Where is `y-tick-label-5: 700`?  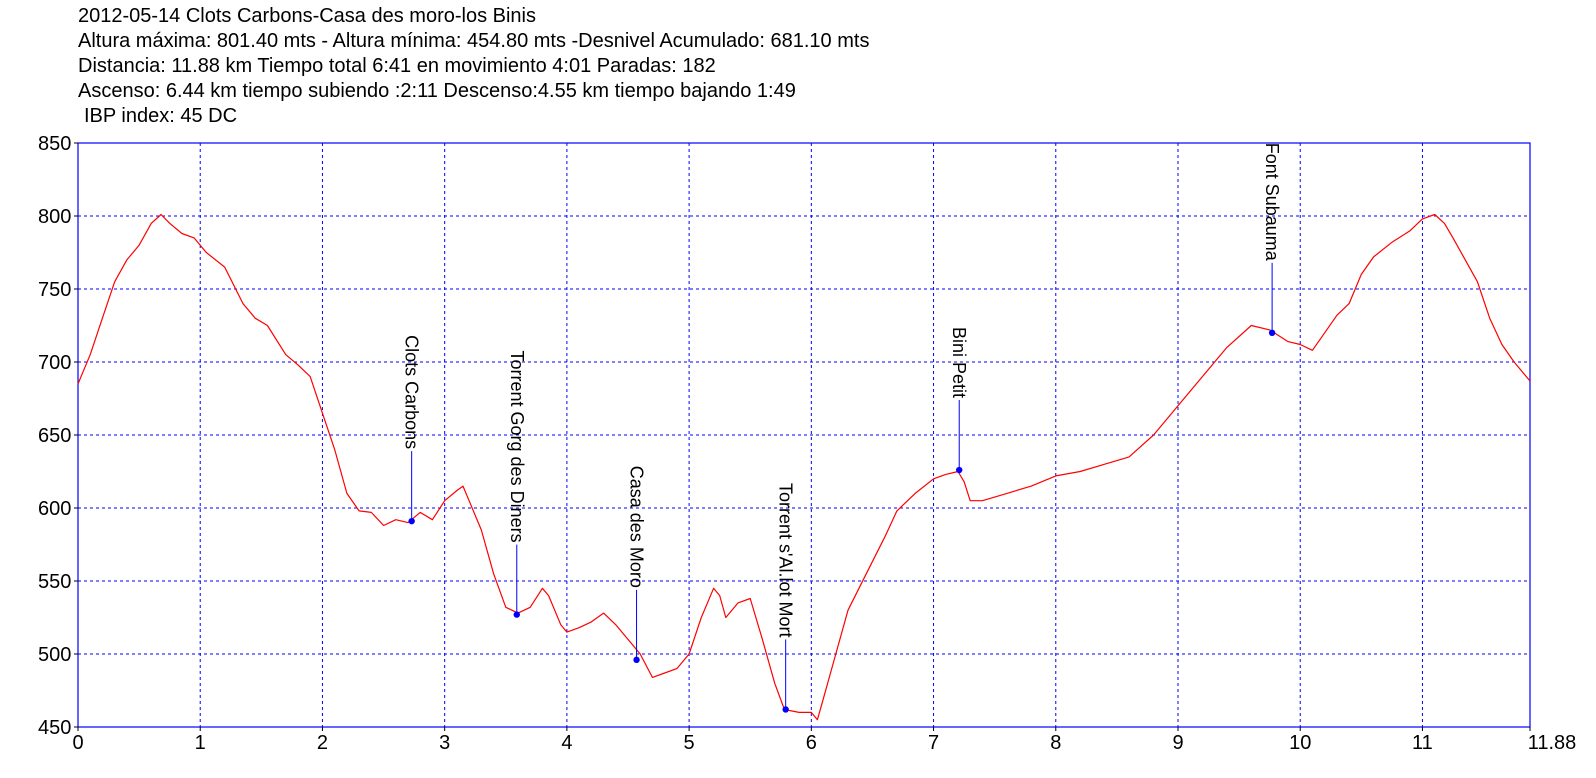 y-tick-label-5: 700 is located at coordinates (54, 363).